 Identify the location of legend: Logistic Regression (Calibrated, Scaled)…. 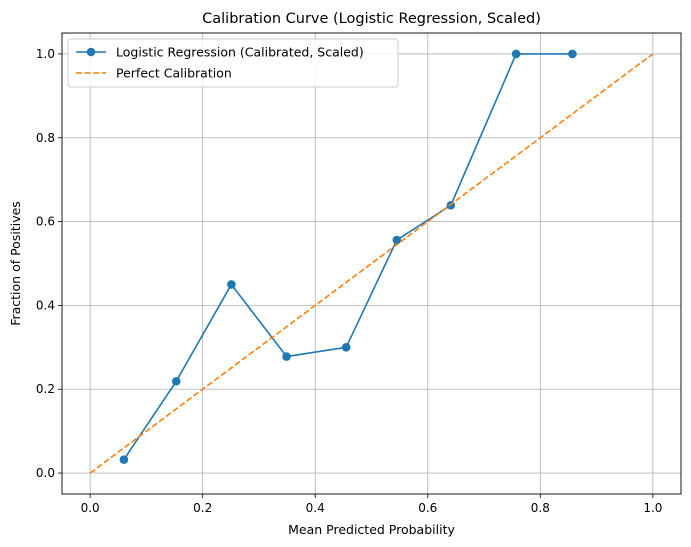
(233, 63).